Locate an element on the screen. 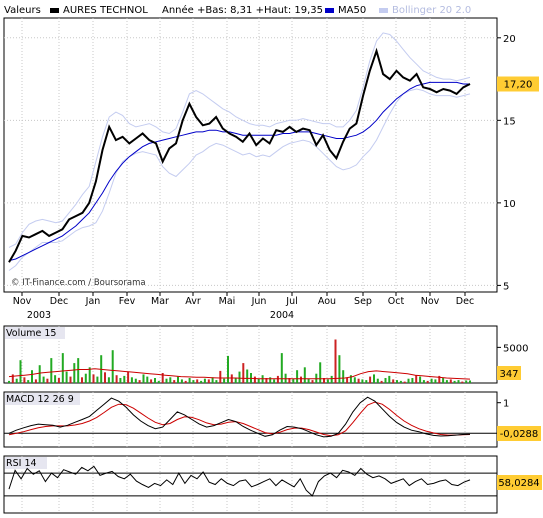  price-y-tick-label: 20 is located at coordinates (509, 39).